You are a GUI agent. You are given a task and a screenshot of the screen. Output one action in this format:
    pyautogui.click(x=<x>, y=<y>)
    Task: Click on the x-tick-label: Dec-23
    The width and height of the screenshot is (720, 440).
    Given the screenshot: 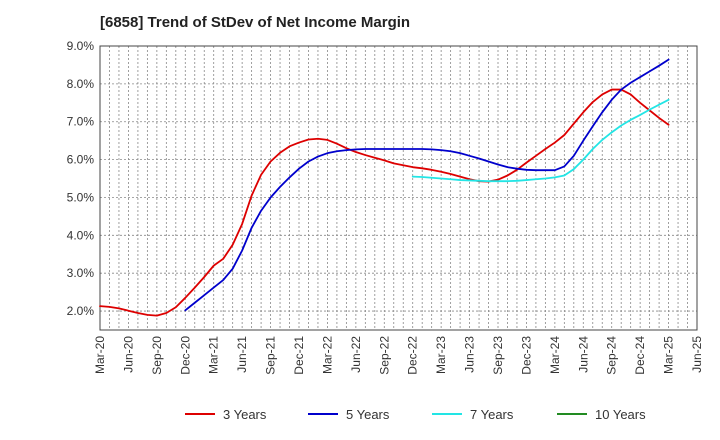 What is the action you would take?
    pyautogui.click(x=526, y=355)
    